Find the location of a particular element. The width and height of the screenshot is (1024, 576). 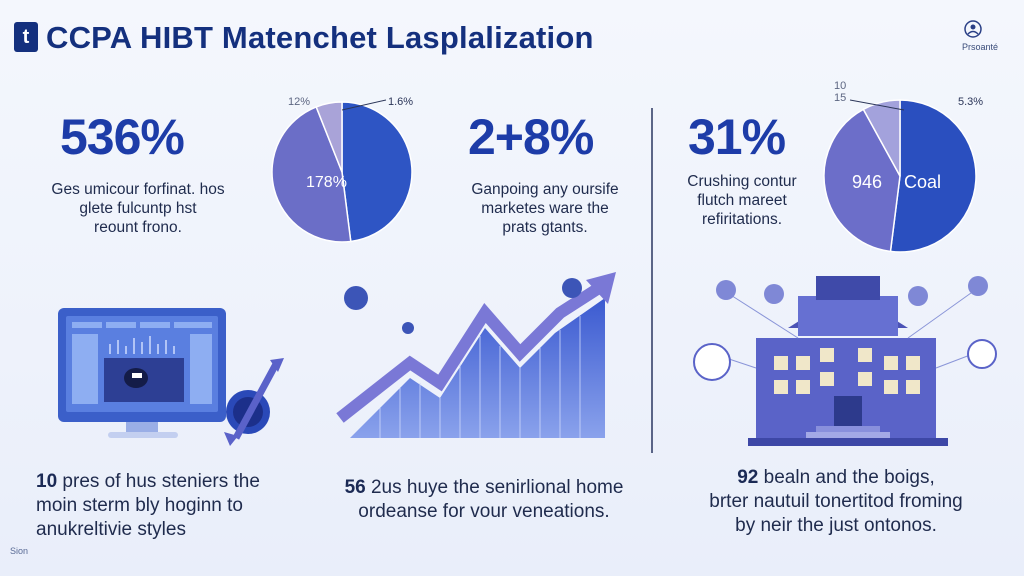

pie-2-corner-label: 5.3% is located at coordinates (971, 102).